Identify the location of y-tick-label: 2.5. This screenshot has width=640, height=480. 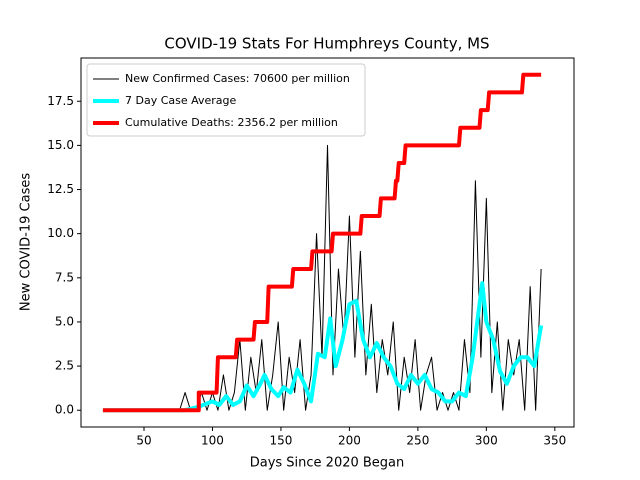
(64, 366).